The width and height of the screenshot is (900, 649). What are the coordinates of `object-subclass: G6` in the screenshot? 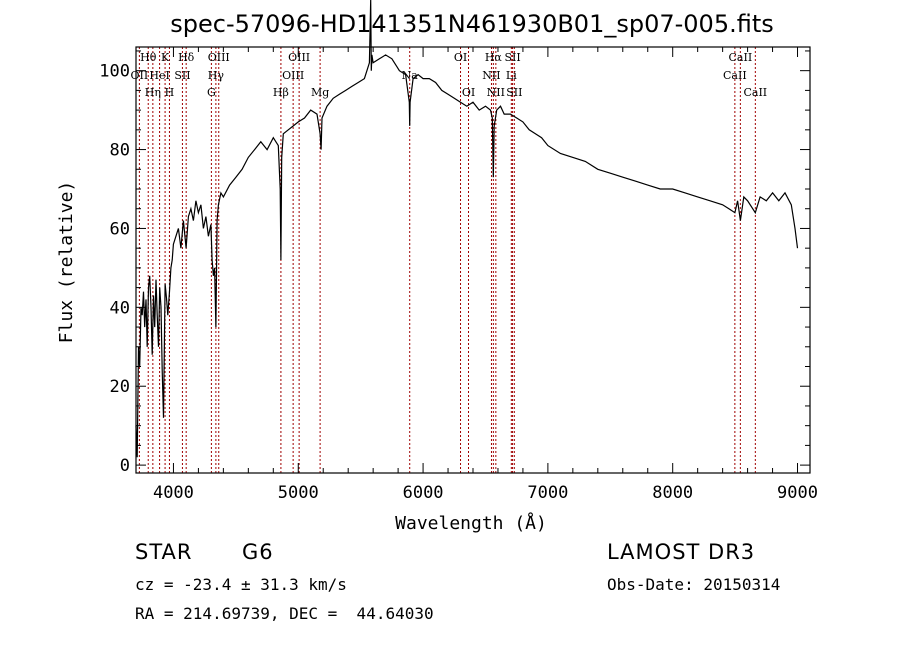 It's located at (258, 552).